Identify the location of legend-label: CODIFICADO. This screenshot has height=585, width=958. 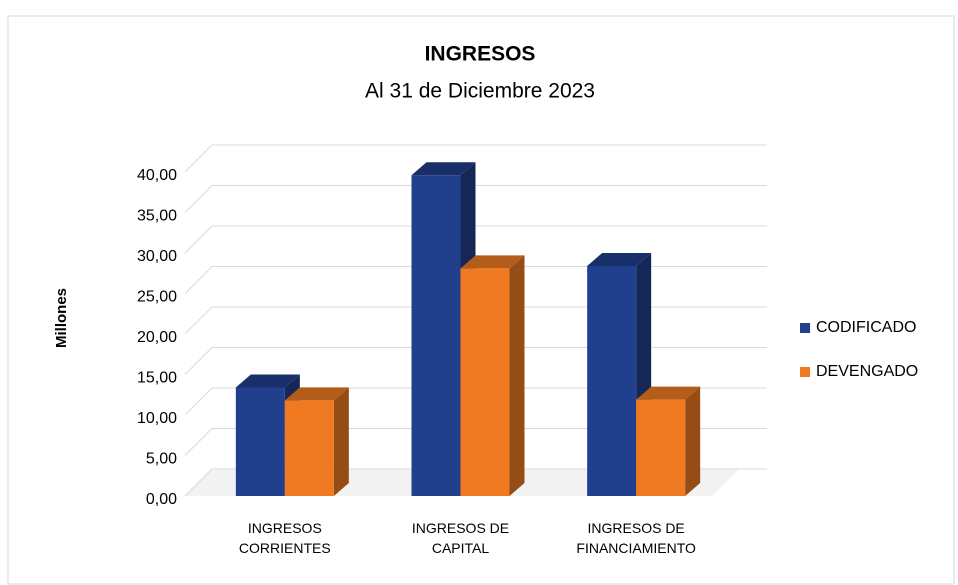
(866, 327).